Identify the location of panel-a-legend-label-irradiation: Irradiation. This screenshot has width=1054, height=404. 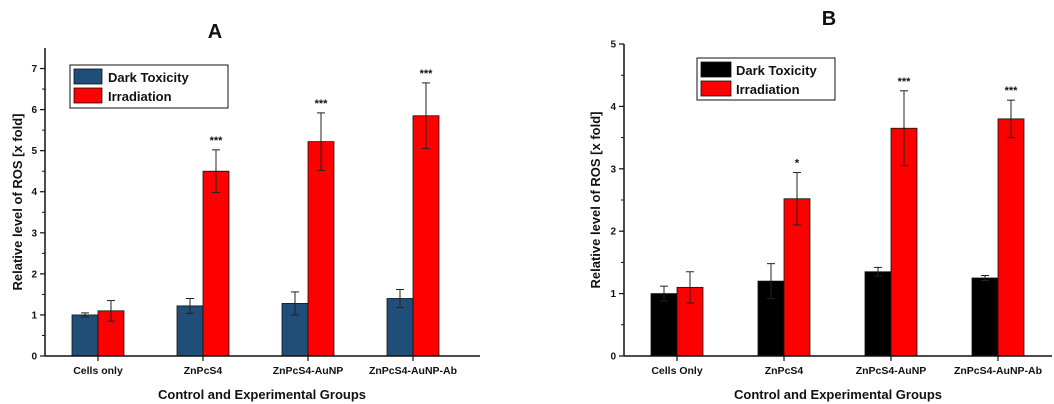
(140, 96).